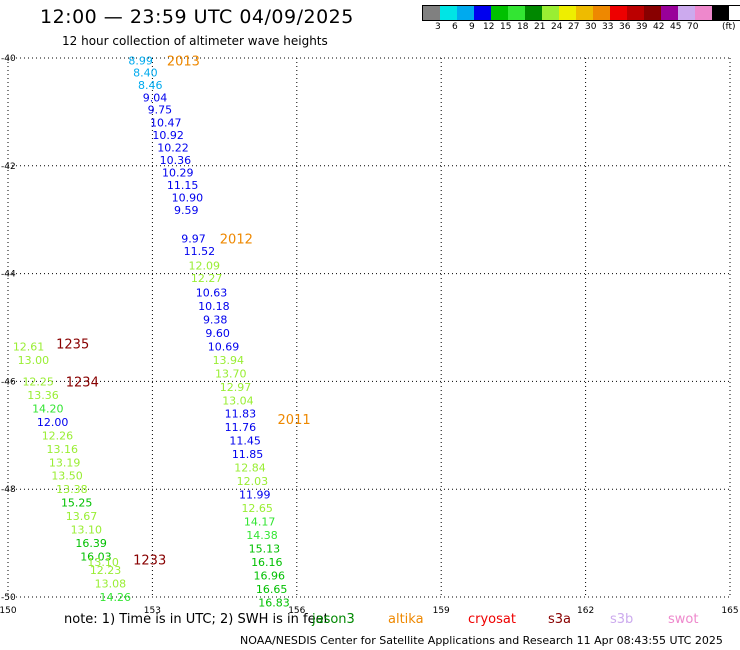 Image resolution: width=740 pixels, height=650 pixels. Describe the element at coordinates (43, 395) in the screenshot. I see `data-label-s3a: 13.36` at that location.